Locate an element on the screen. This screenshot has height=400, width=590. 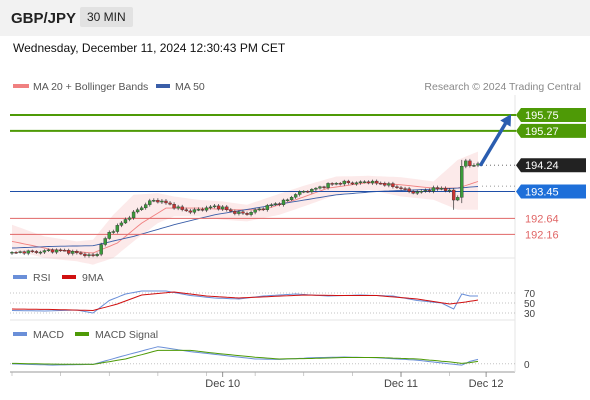
x-tick-label: Dec 11 is located at coordinates (401, 384).